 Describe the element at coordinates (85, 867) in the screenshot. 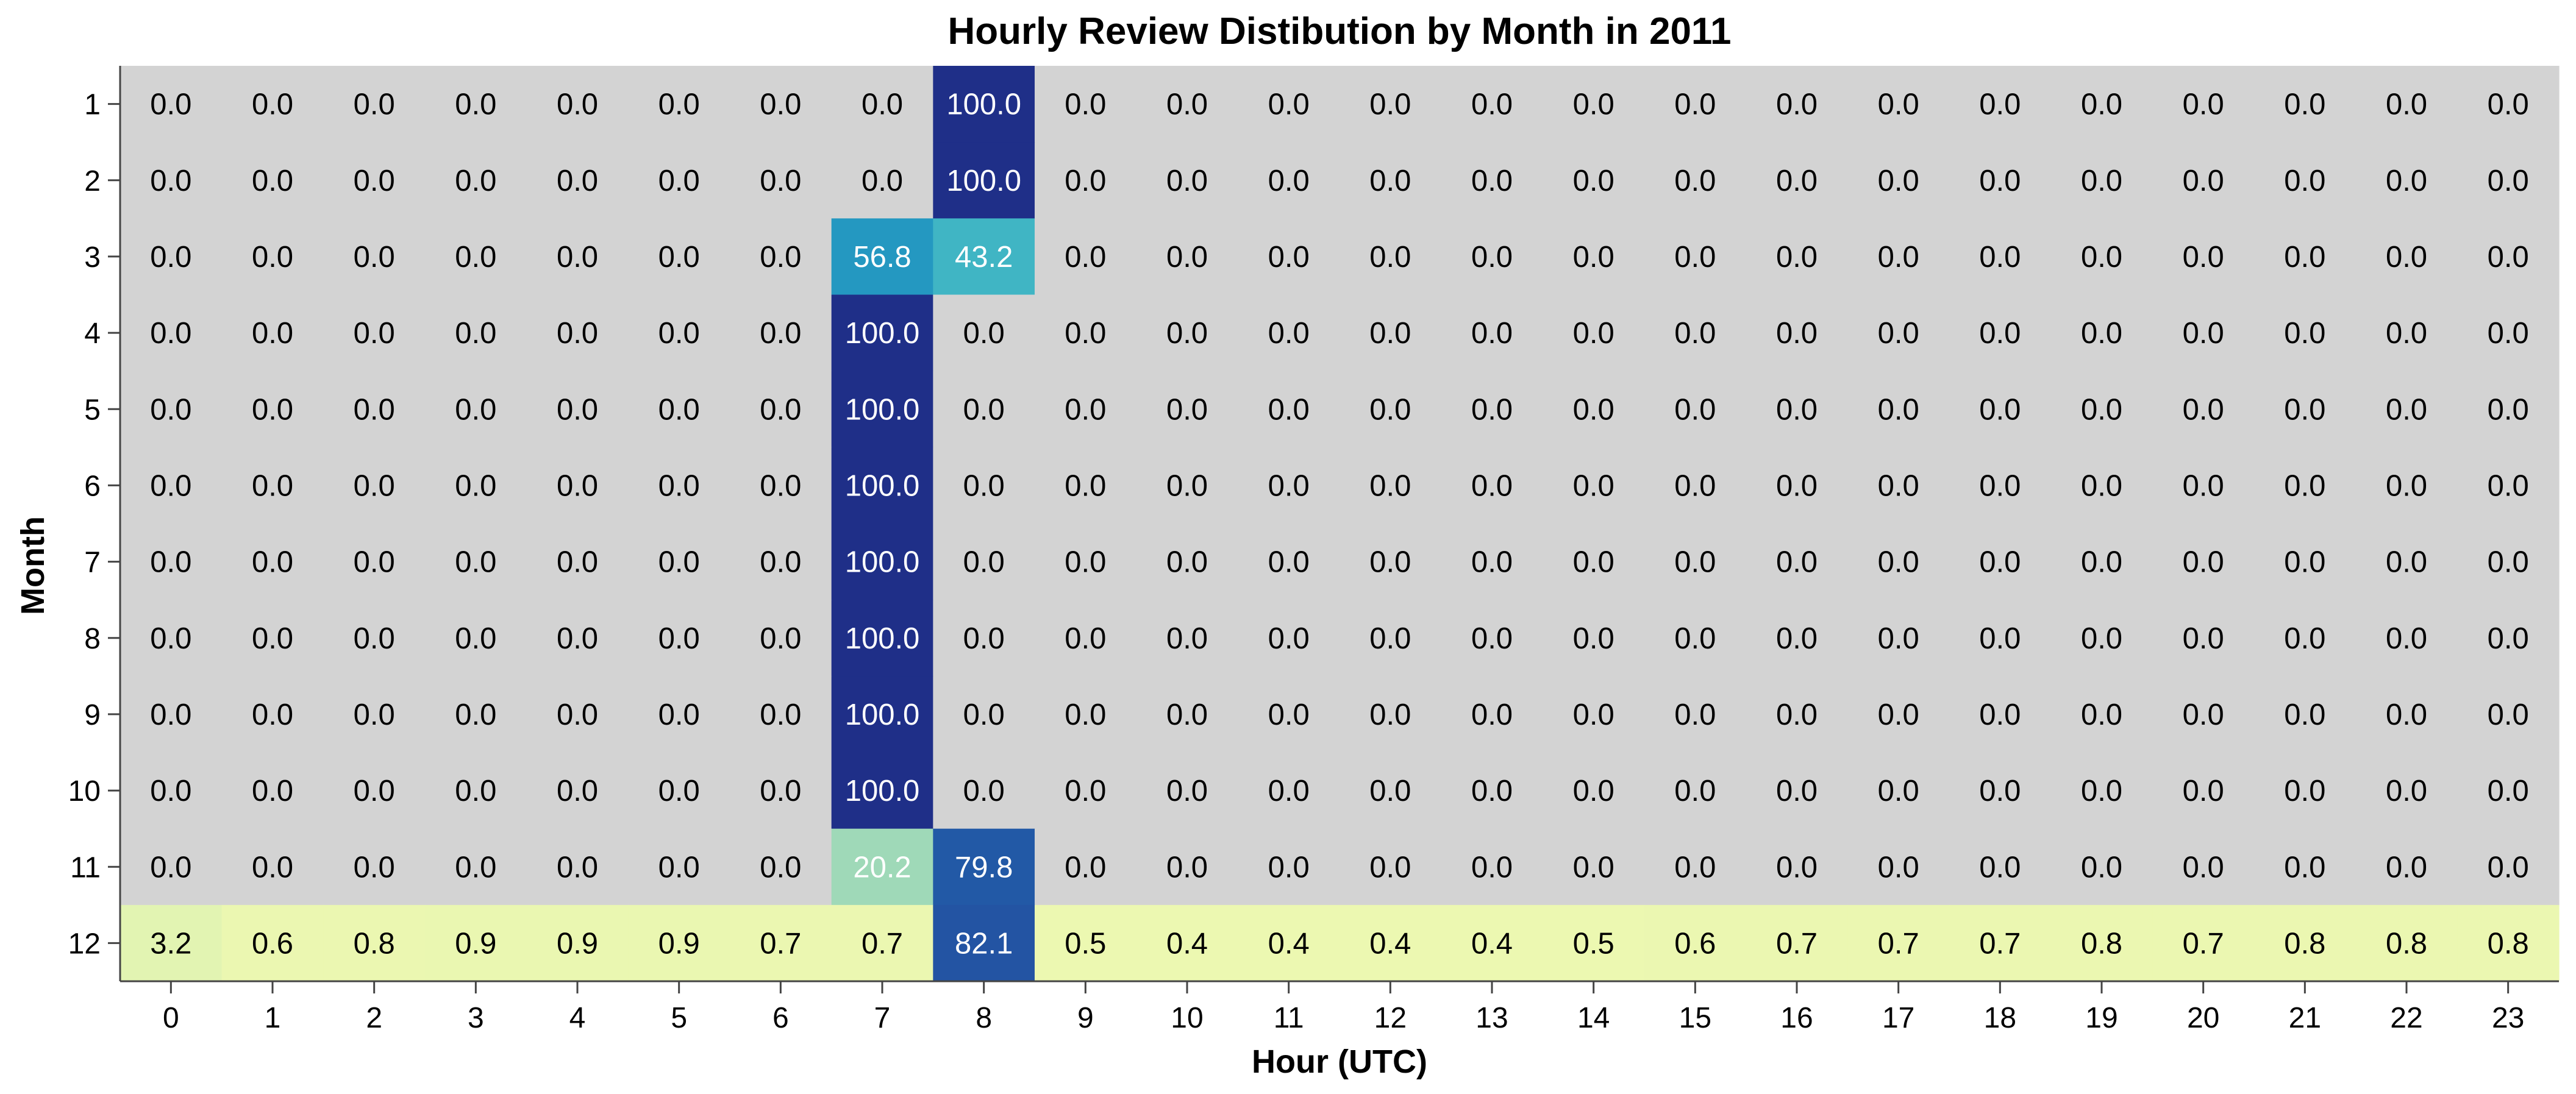

I see `y-tick-label: 11` at that location.